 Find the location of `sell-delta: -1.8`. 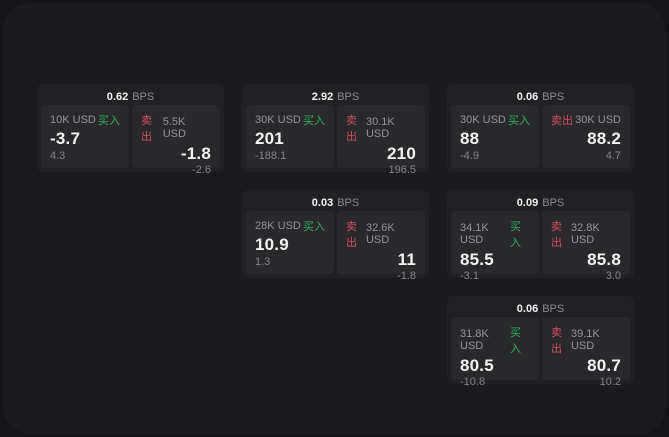

sell-delta: -1.8 is located at coordinates (406, 276).